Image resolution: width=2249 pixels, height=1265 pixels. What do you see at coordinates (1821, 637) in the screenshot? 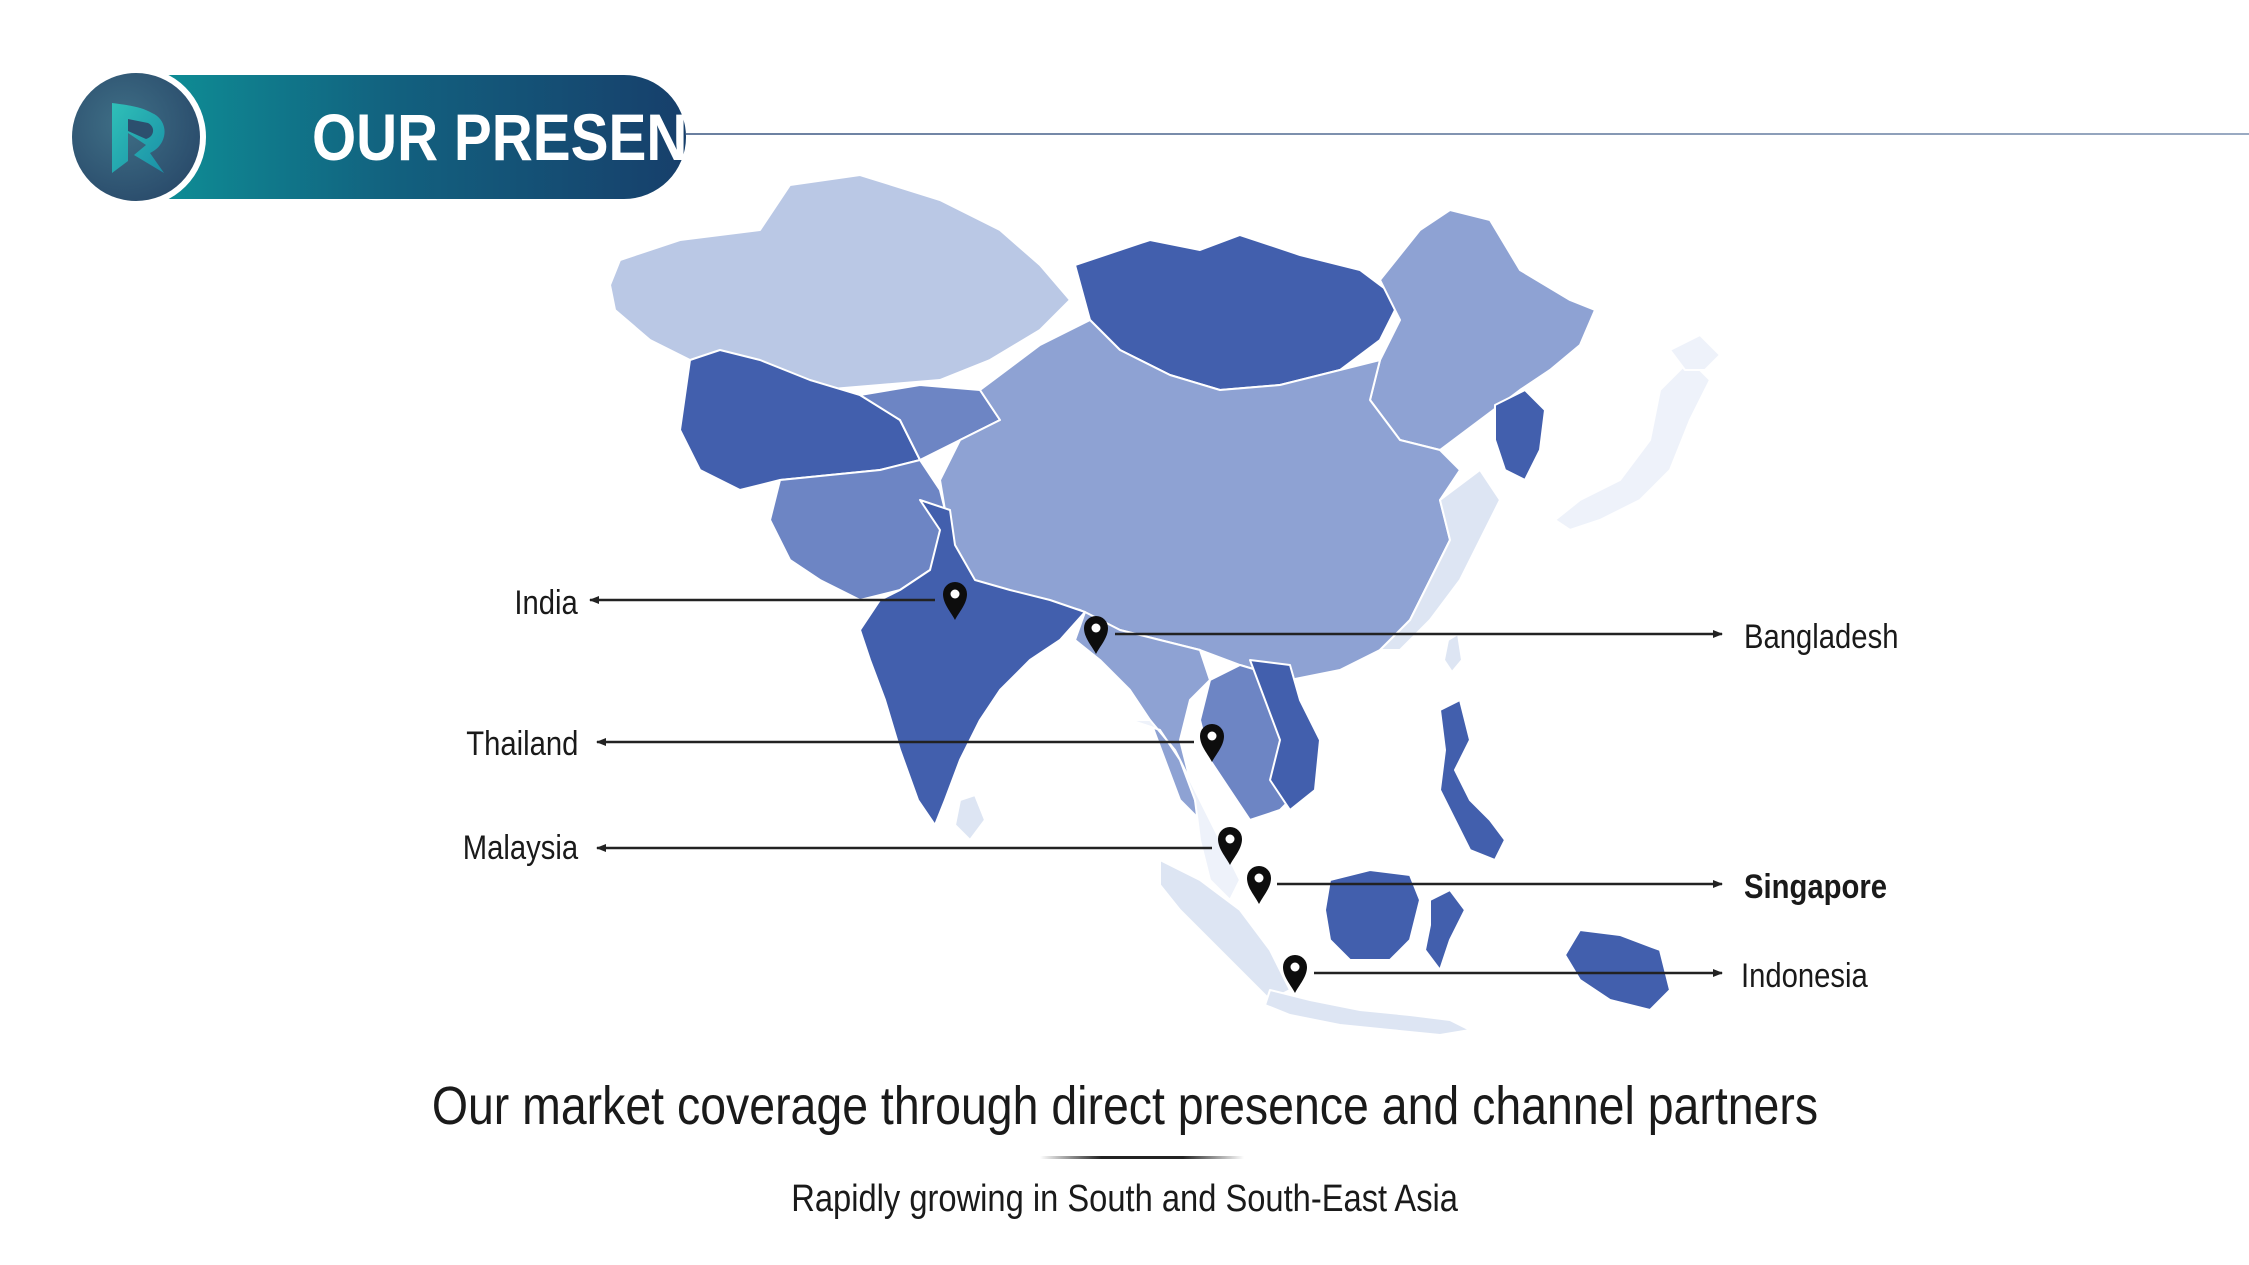
I see `location-label-bangladesh: Bangladesh` at bounding box center [1821, 637].